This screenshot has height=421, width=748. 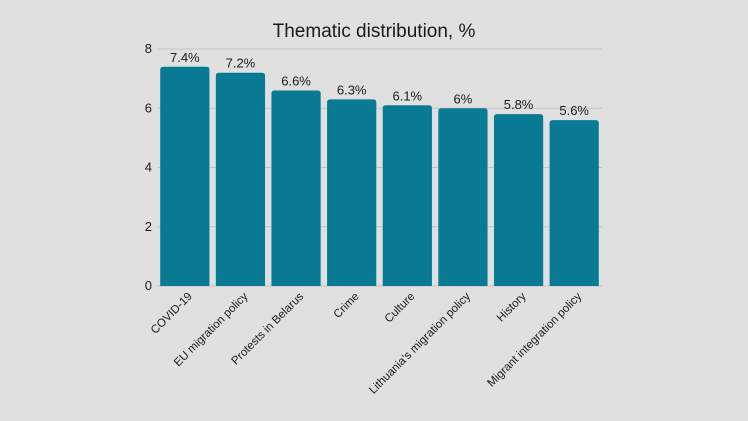 I want to click on data-label: 5.8%, so click(x=519, y=104).